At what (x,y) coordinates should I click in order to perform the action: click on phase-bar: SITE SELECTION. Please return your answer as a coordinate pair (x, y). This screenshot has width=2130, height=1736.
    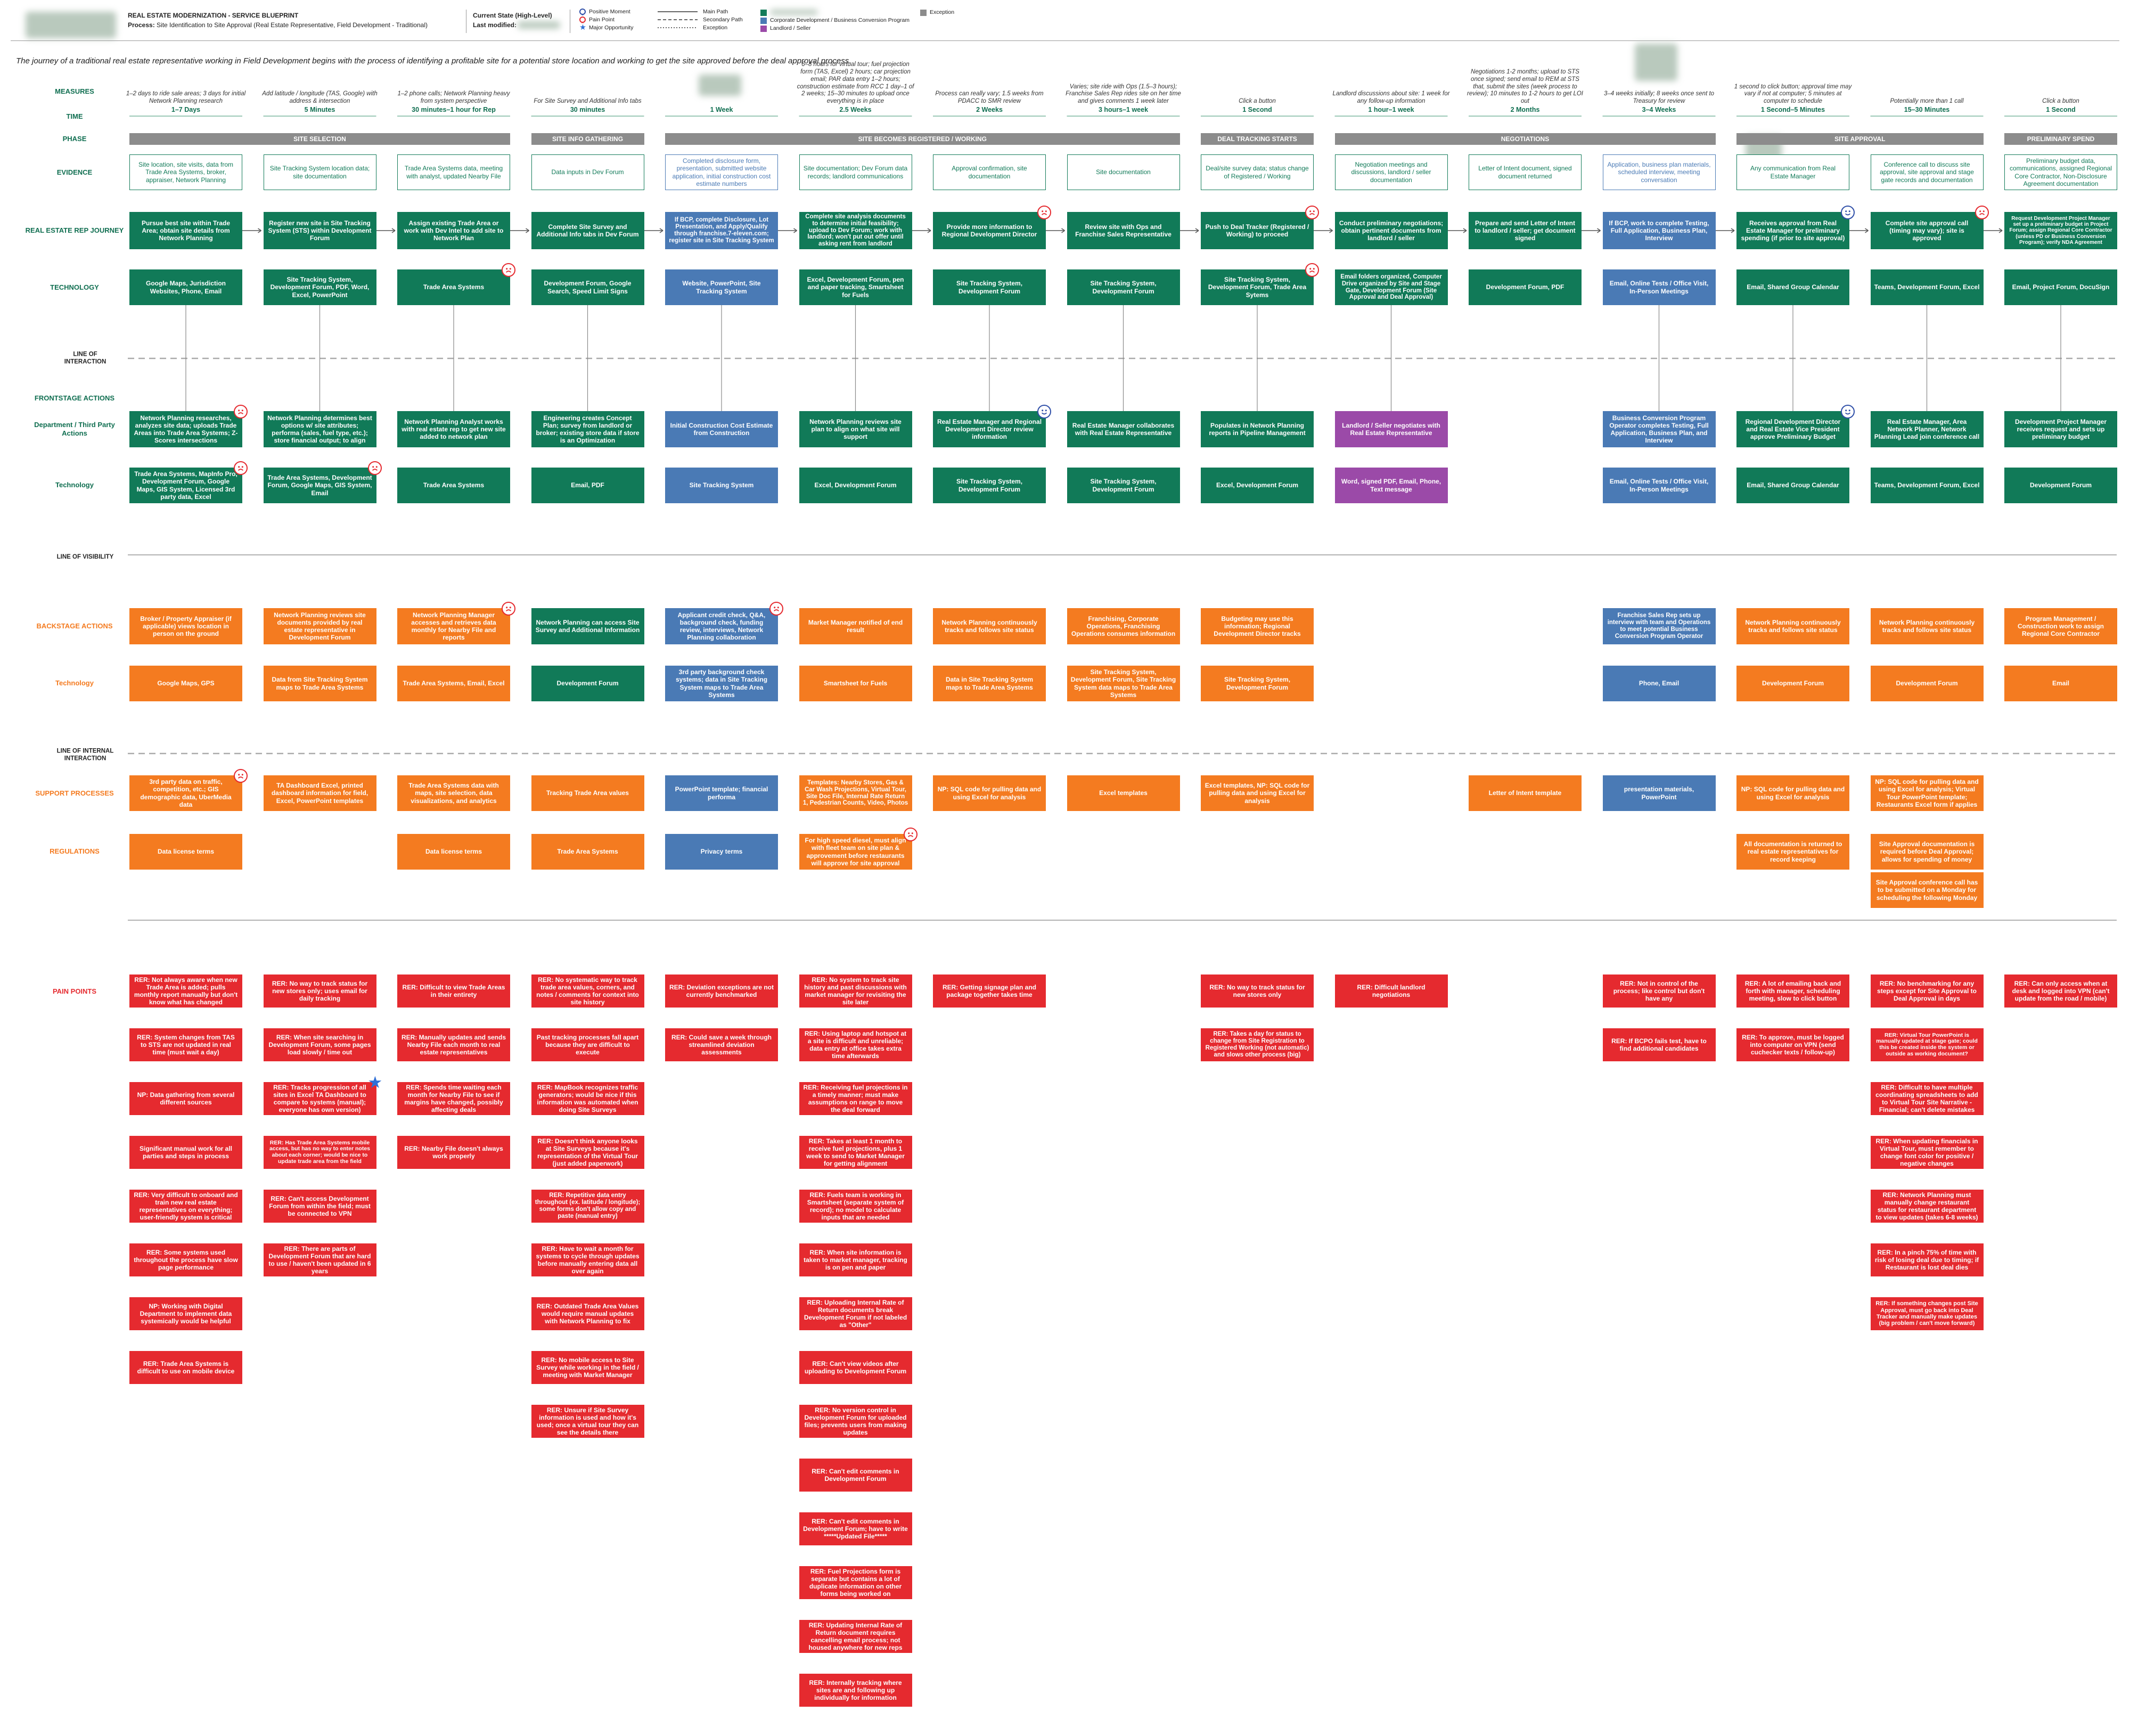
    Looking at the image, I should click on (319, 139).